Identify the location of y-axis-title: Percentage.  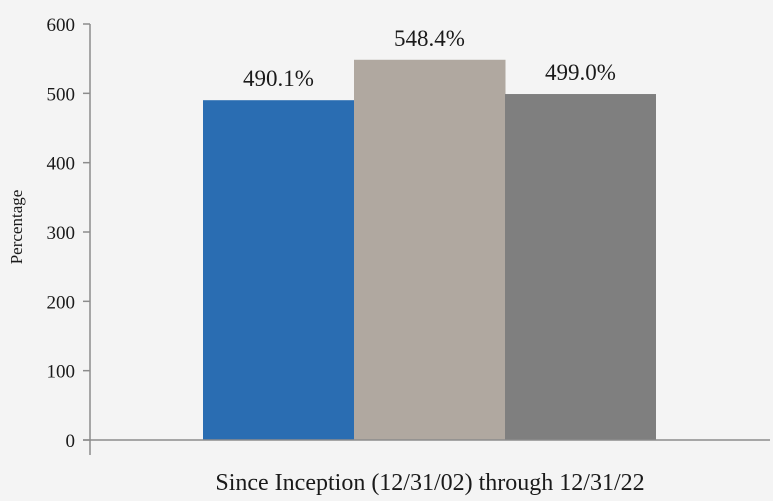
(16, 227).